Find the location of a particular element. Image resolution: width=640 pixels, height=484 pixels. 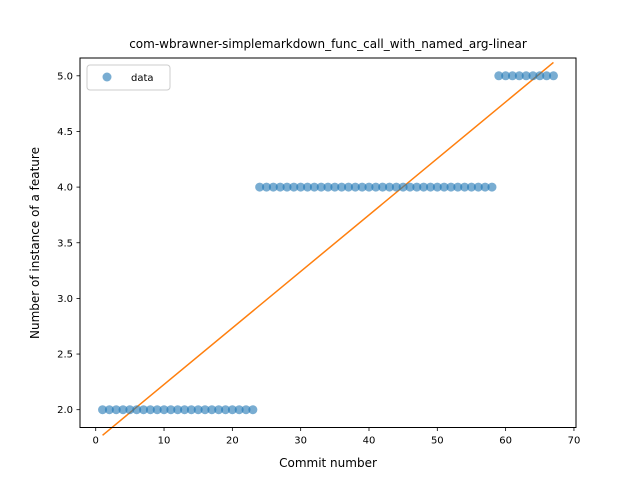

y-tick-label: 3.0 is located at coordinates (65, 299).